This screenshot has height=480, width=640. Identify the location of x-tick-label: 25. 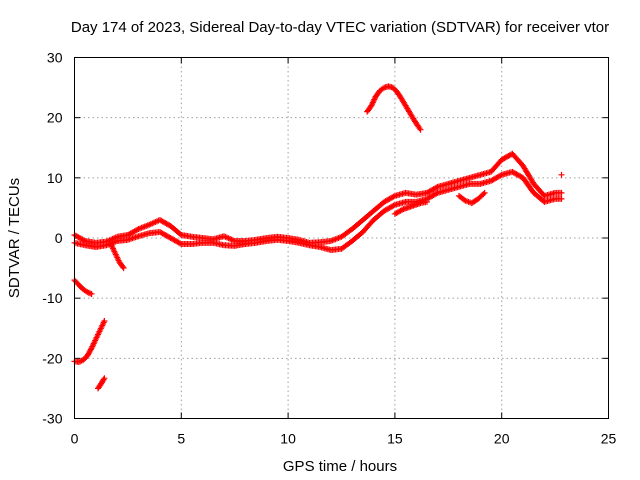
(609, 439).